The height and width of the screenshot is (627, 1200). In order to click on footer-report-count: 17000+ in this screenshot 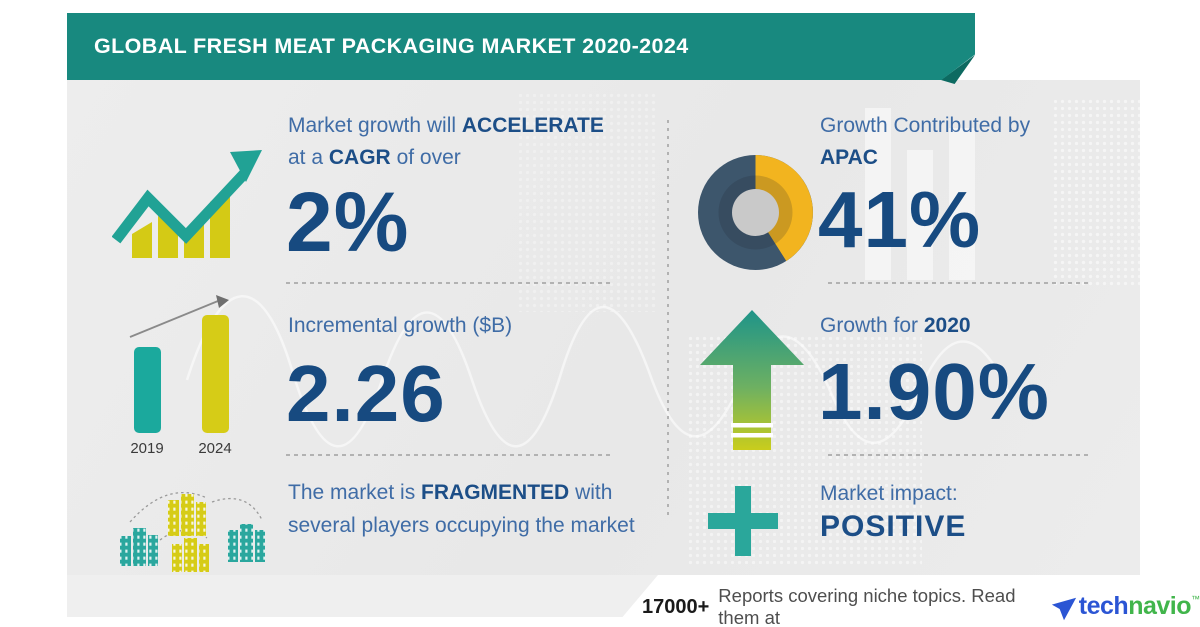, I will do `click(676, 606)`.